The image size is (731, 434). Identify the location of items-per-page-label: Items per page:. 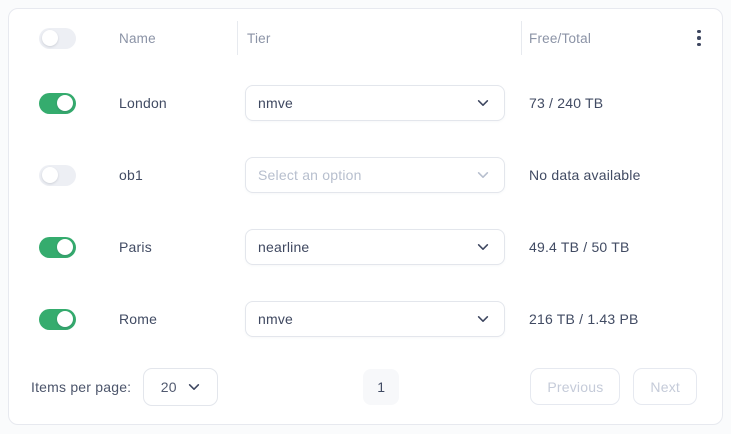
(81, 386).